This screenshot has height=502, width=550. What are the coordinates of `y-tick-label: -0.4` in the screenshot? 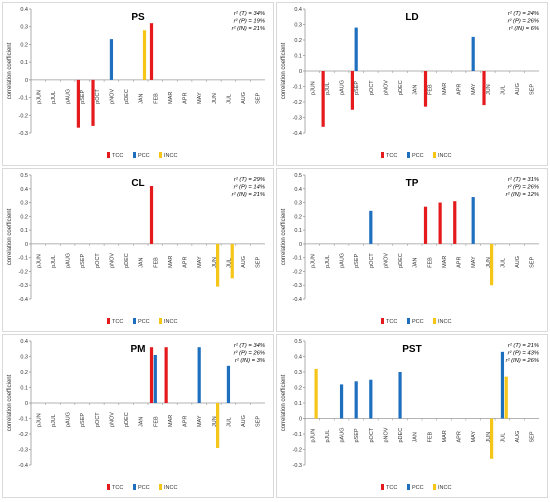 It's located at (297, 134).